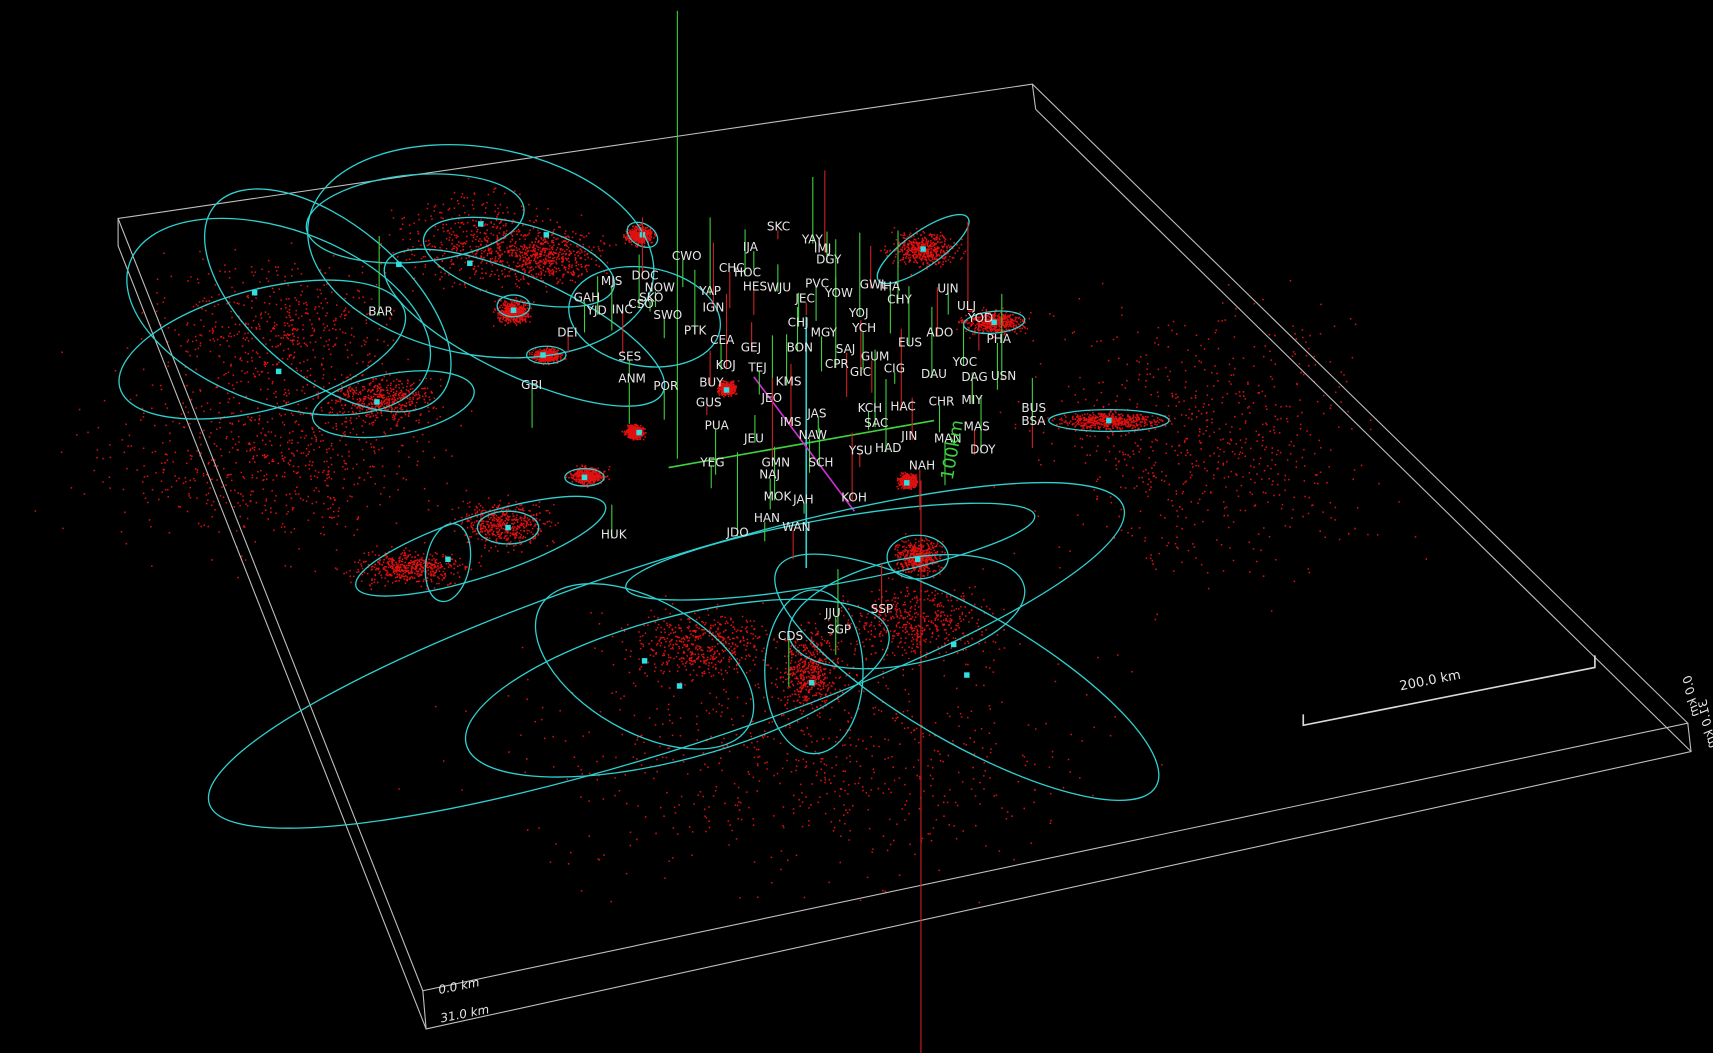  Describe the element at coordinates (778, 226) in the screenshot. I see `station-label: SKC` at that location.